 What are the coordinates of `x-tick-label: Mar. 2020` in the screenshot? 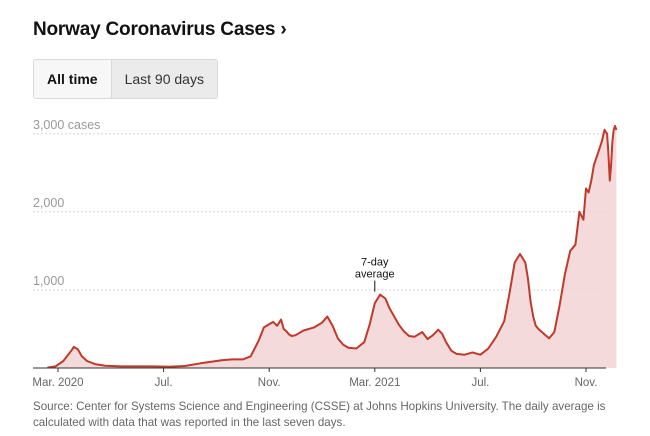 It's located at (57, 383).